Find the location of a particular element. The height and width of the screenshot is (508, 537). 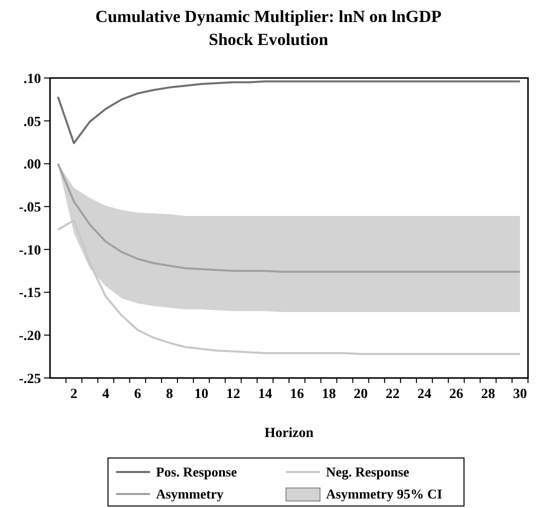

y-tick-label: .10 is located at coordinates (32, 79).